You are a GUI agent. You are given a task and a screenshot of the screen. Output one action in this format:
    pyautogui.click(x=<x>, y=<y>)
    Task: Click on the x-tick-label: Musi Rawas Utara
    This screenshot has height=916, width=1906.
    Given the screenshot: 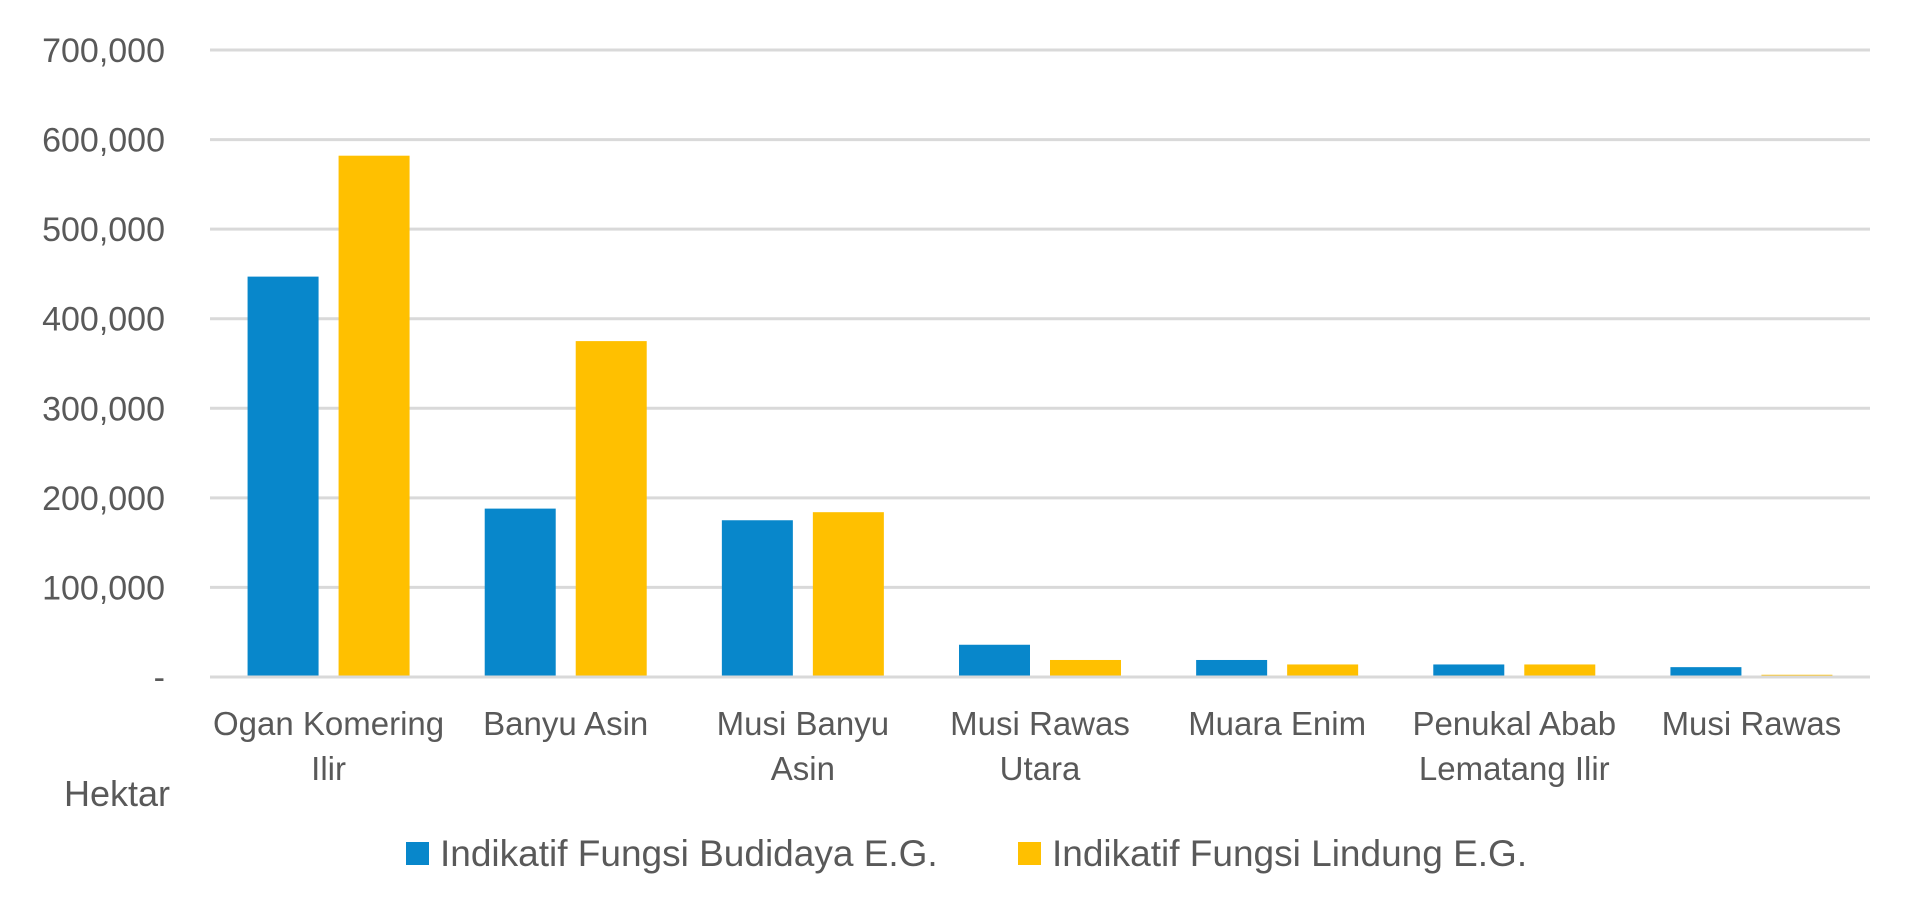 What is the action you would take?
    pyautogui.click(x=1040, y=746)
    